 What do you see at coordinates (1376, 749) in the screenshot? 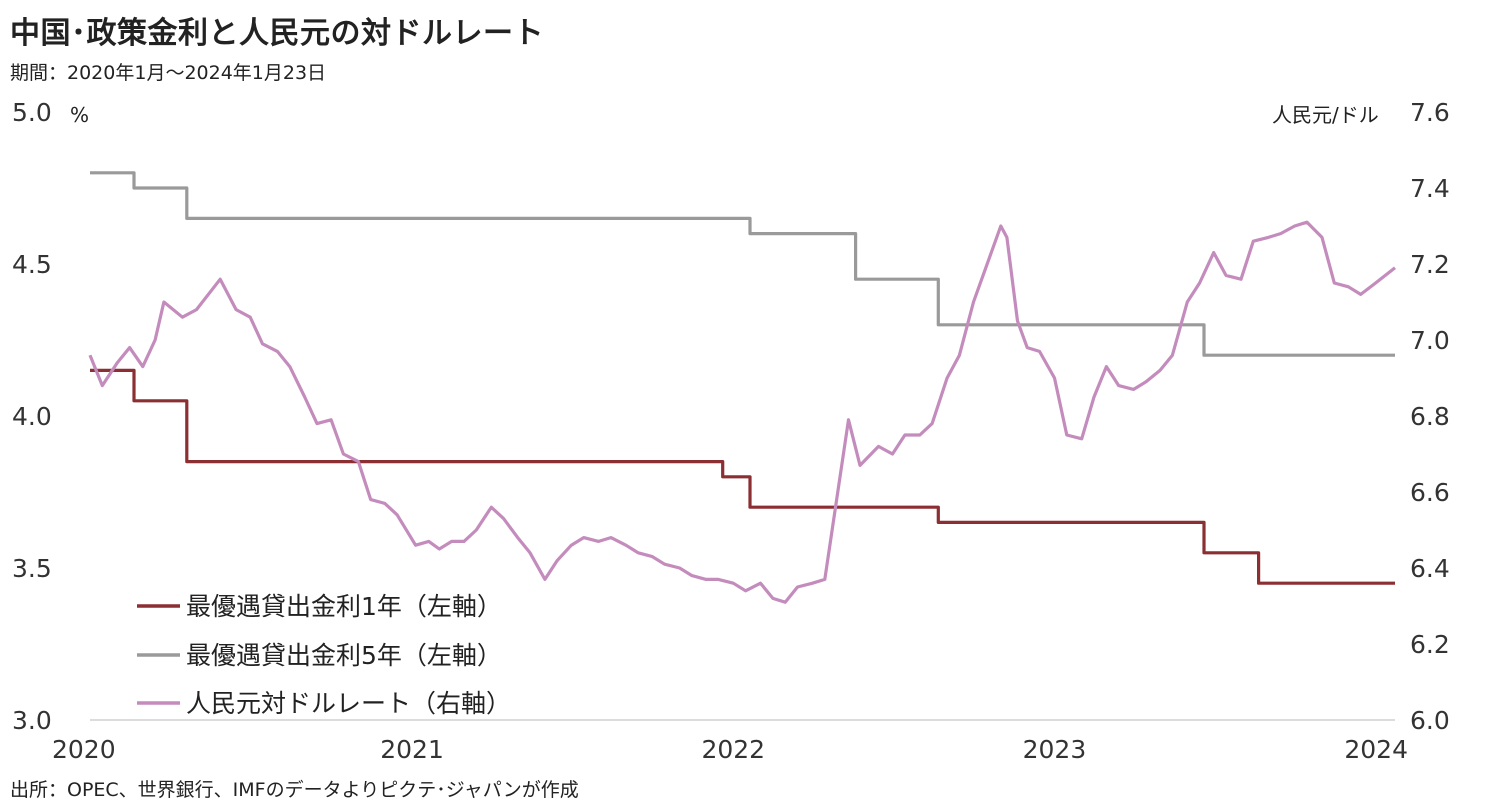
I see `x-tick-label: 2024` at bounding box center [1376, 749].